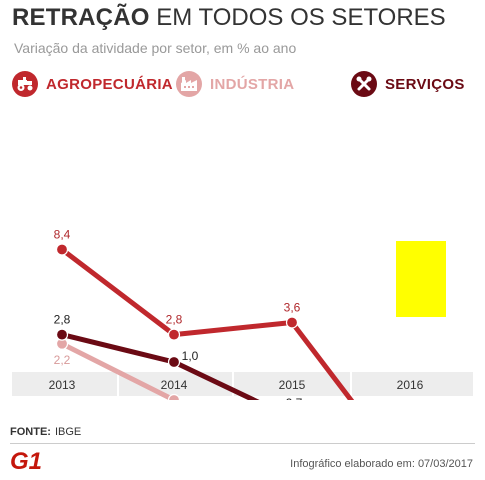 Image resolution: width=485 pixels, height=480 pixels. I want to click on footer-divider, so click(242, 443).